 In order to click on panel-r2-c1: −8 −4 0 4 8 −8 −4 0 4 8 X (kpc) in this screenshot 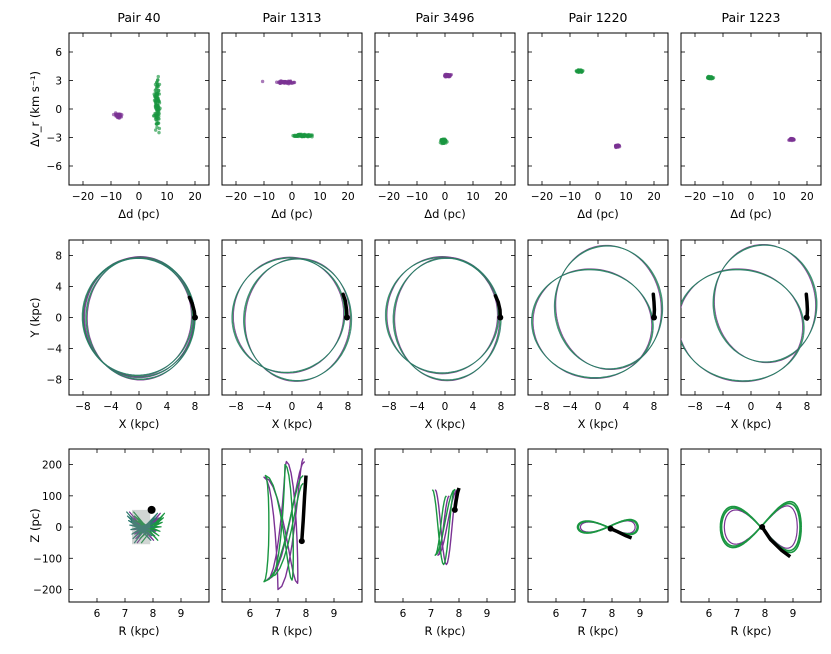, I will do `click(128, 335)`.